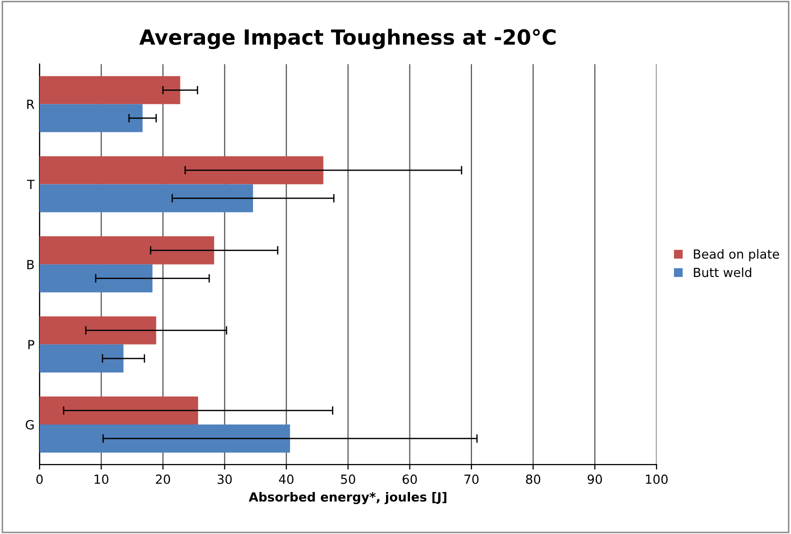 This screenshot has width=791, height=534. I want to click on x-tick-label: 70, so click(471, 479).